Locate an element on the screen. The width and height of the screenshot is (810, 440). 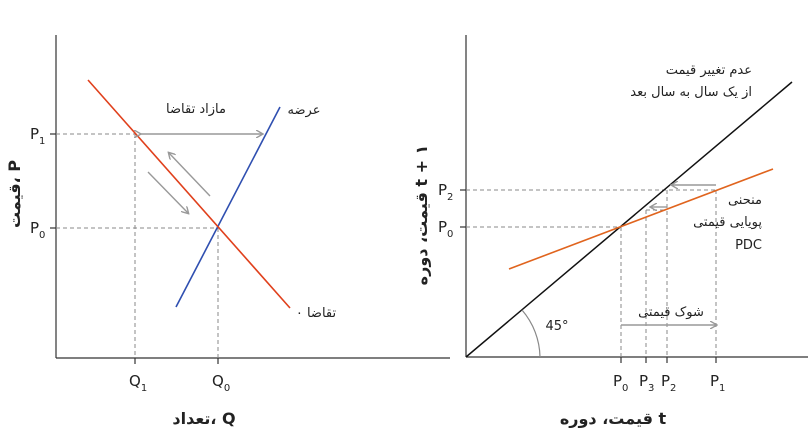
supply-curve is located at coordinates (228, 207).